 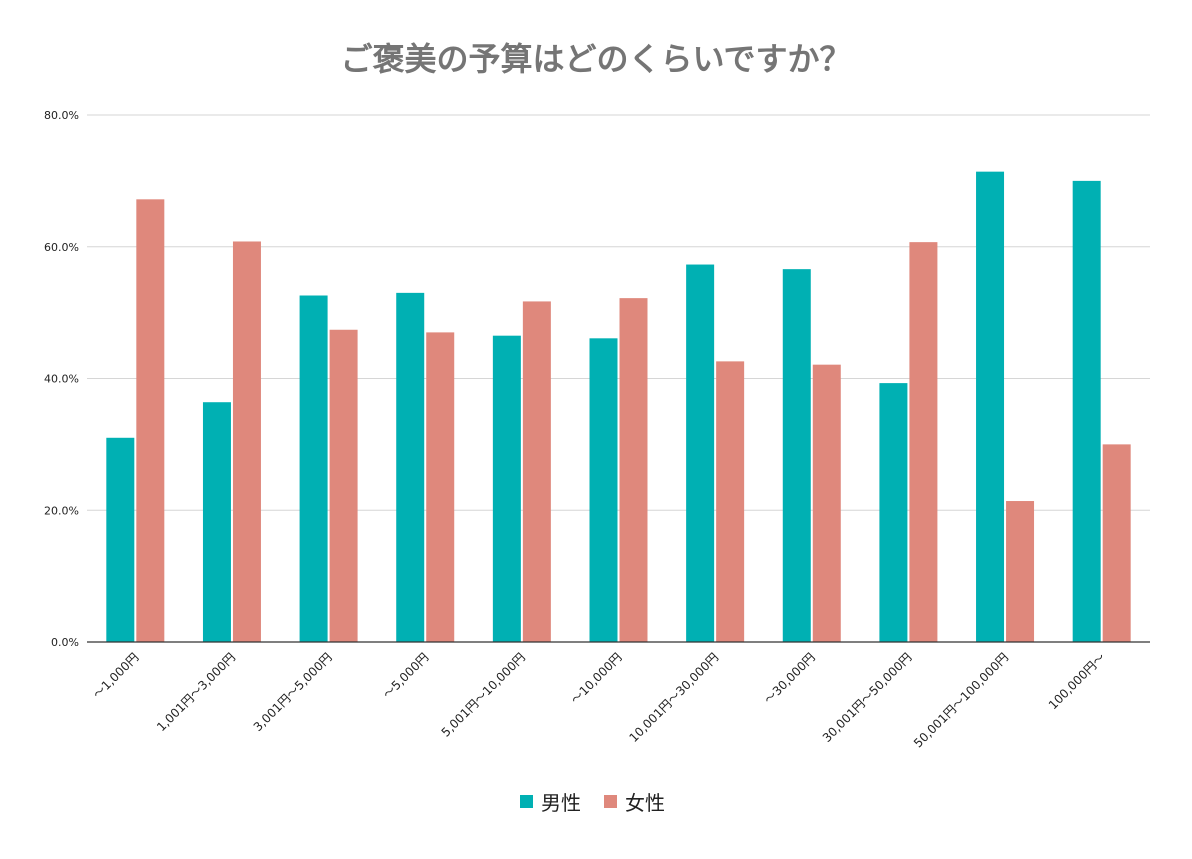 What do you see at coordinates (61, 115) in the screenshot?
I see `y-tick-label: 80.0%` at bounding box center [61, 115].